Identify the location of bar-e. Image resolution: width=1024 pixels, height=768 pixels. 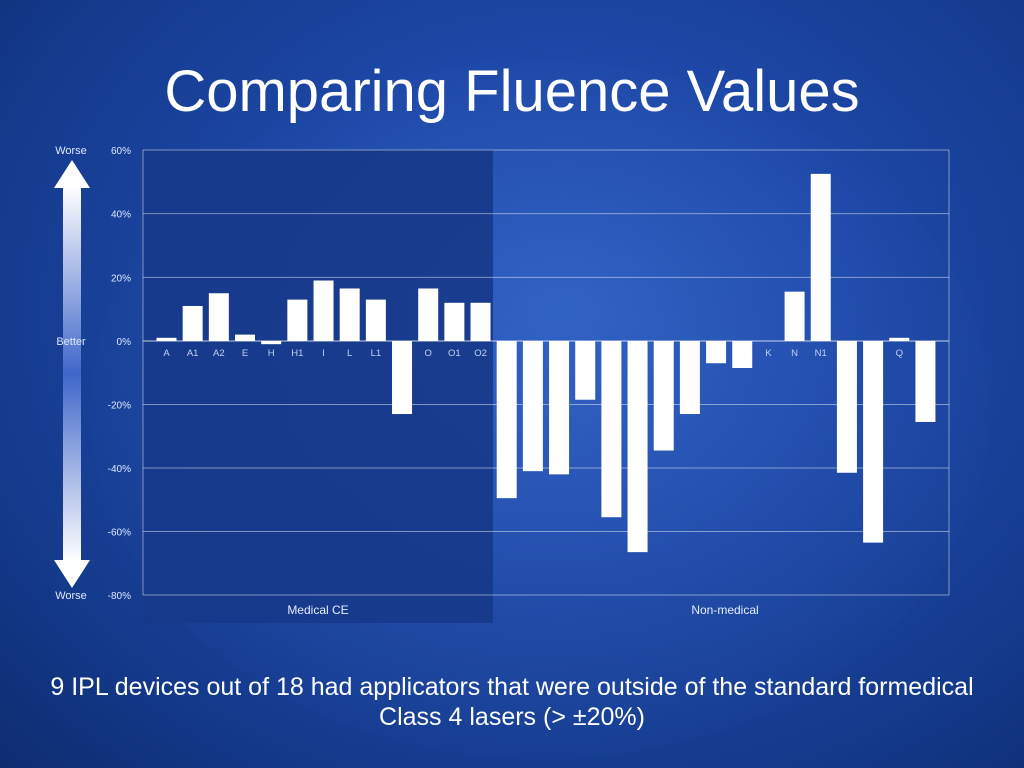
(245, 337).